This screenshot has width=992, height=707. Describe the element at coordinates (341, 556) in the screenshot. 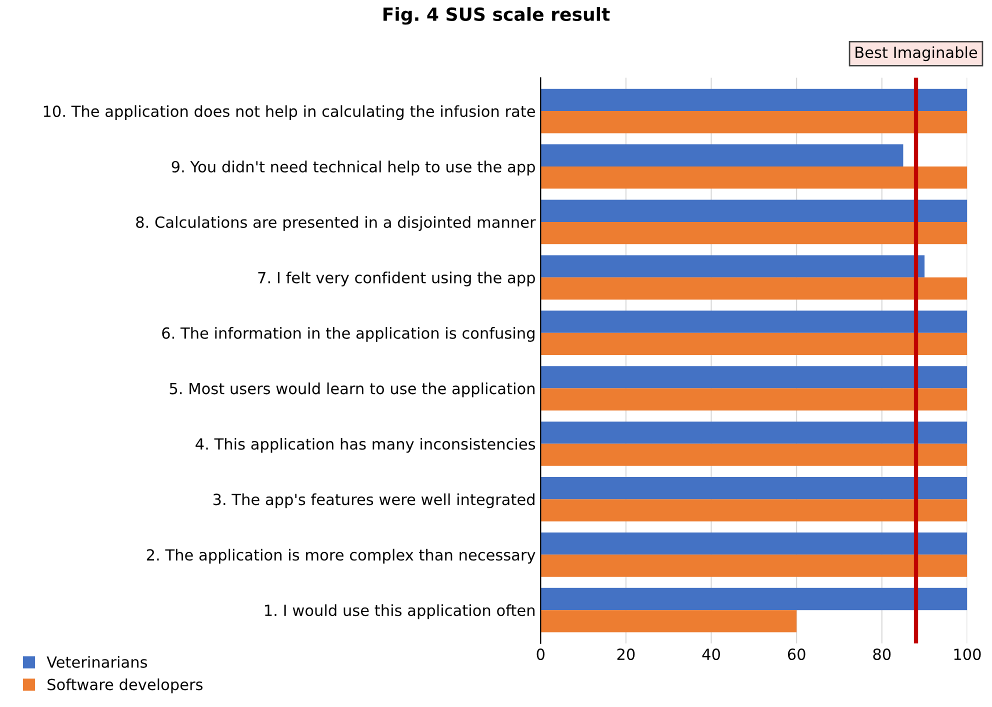

I see `y-tick-label: 2. The application is more complex than necessary` at that location.